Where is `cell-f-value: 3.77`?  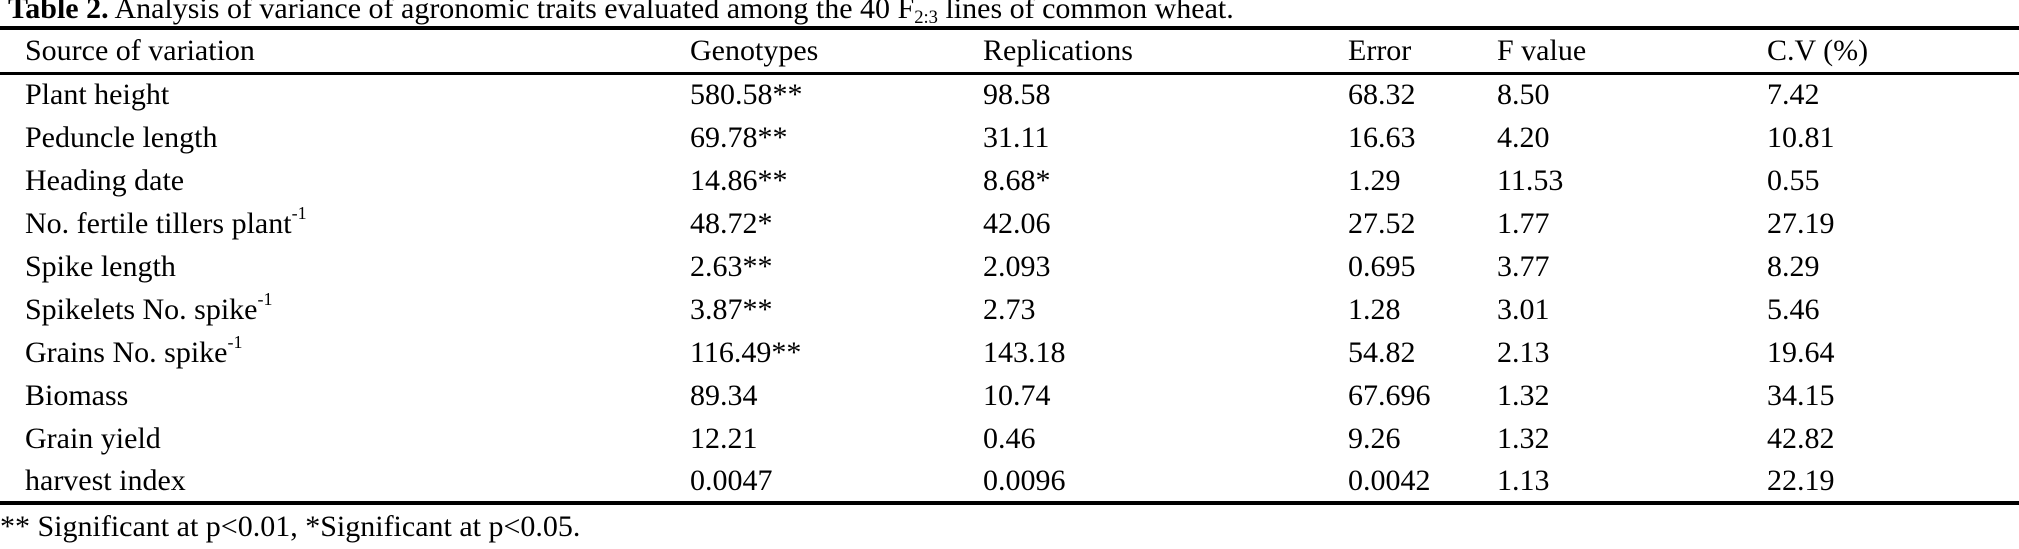 cell-f-value: 3.77 is located at coordinates (1523, 266).